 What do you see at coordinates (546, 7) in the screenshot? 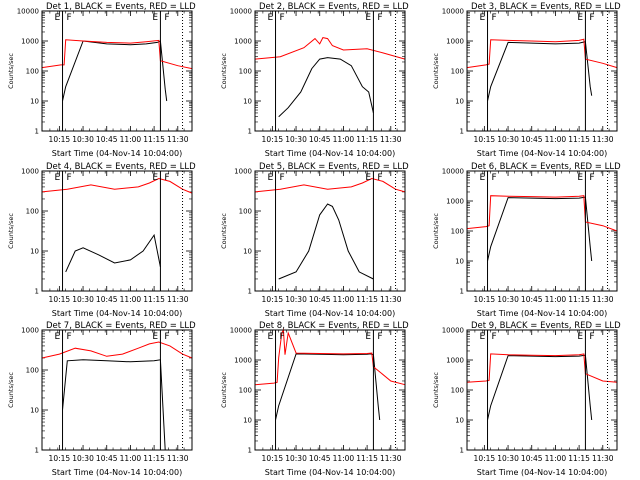
I see `panel-title: Det 3, BLACK = Events, RED = LLD` at bounding box center [546, 7].